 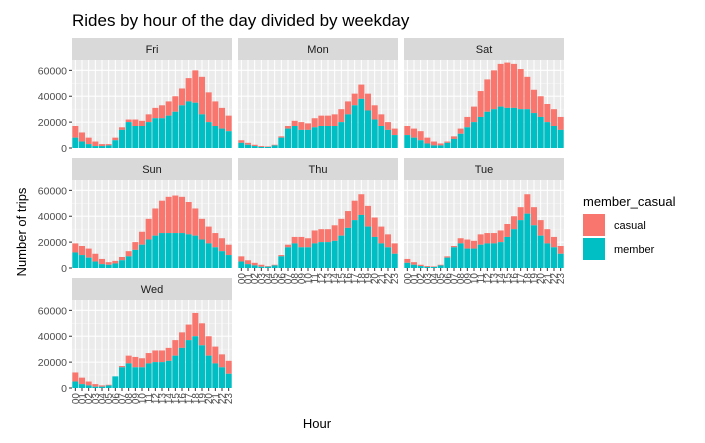 I want to click on facet-mon: Mon, so click(x=318, y=93).